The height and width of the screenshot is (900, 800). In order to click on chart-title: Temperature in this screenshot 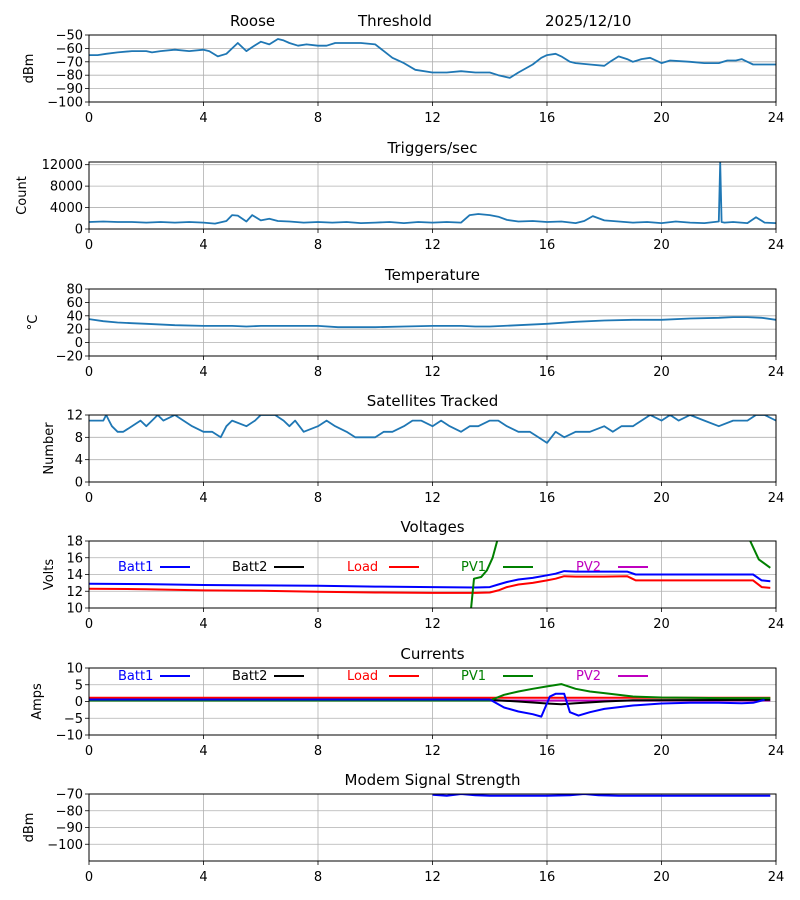, I will do `click(432, 275)`.